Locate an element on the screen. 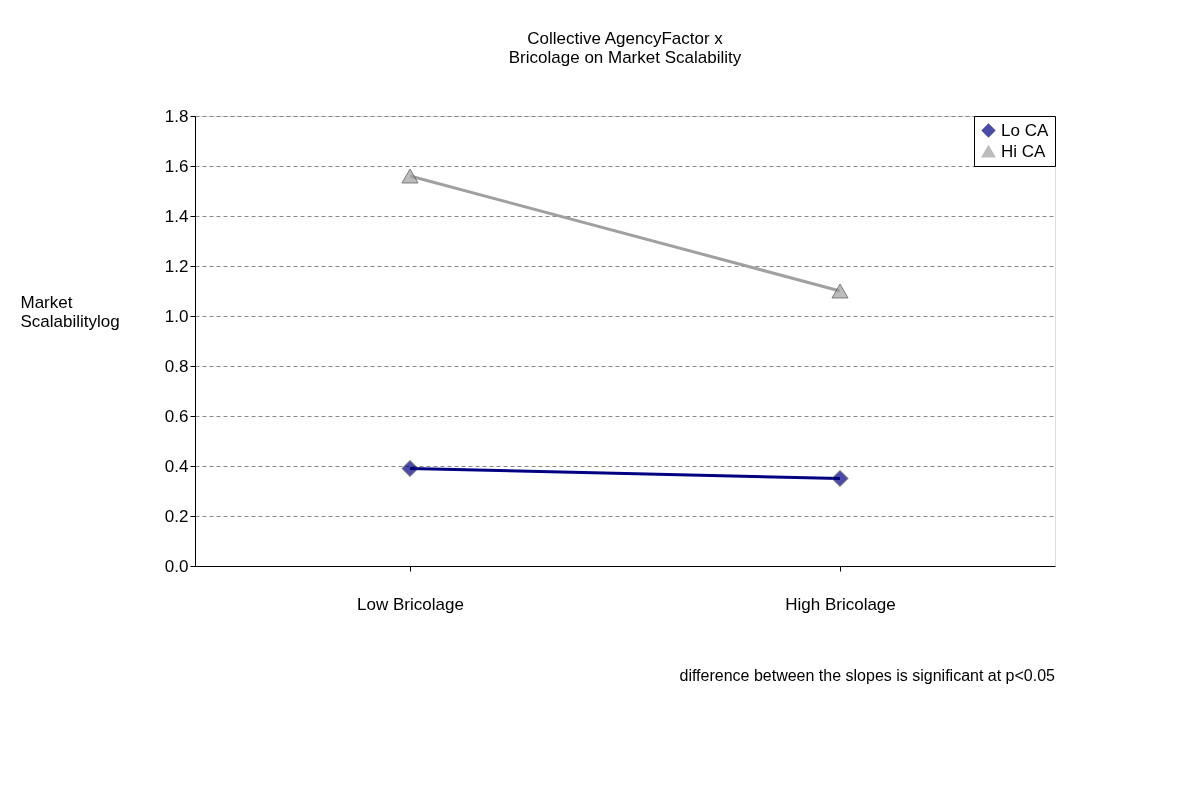 This screenshot has width=1201, height=792. legend-label: Hi CA is located at coordinates (1024, 151).